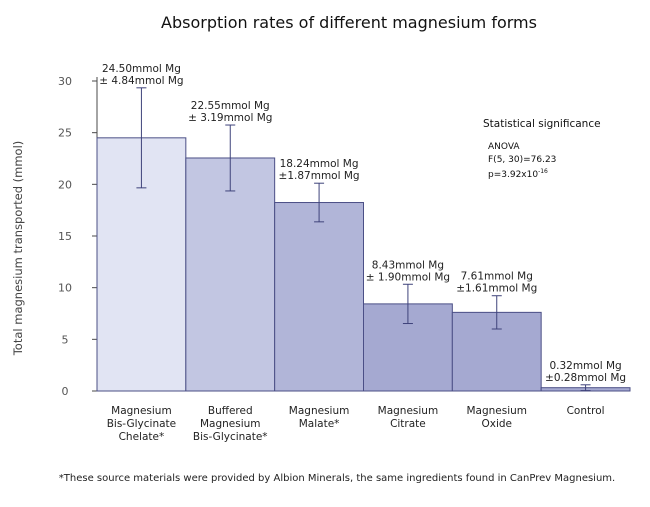 This screenshot has height=507, width=650. What do you see at coordinates (522, 160) in the screenshot?
I see `stats-f-value: F(5, 30)=76.23` at bounding box center [522, 160].